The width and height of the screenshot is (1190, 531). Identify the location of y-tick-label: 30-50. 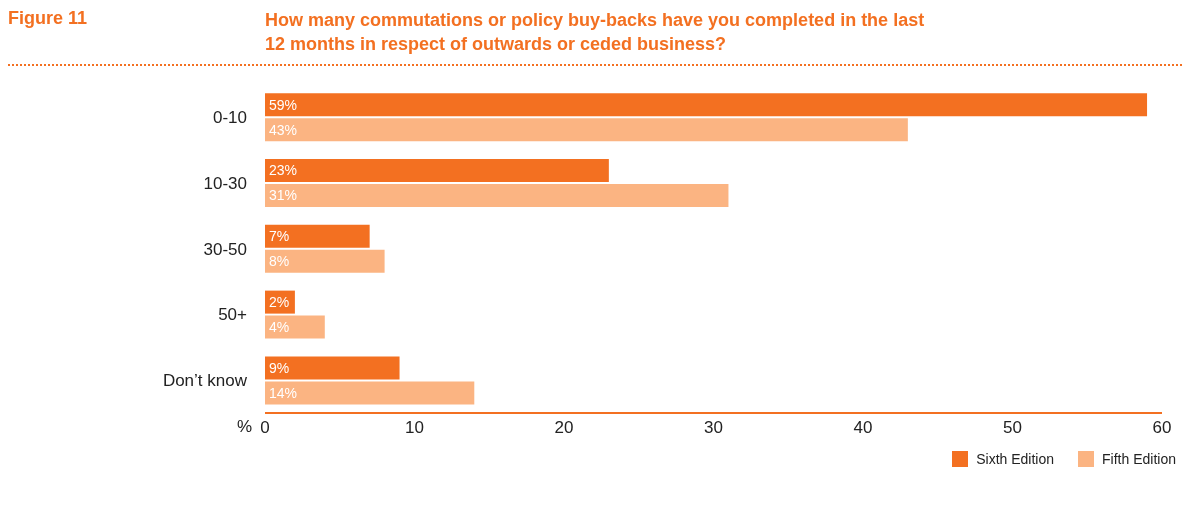
(225, 249).